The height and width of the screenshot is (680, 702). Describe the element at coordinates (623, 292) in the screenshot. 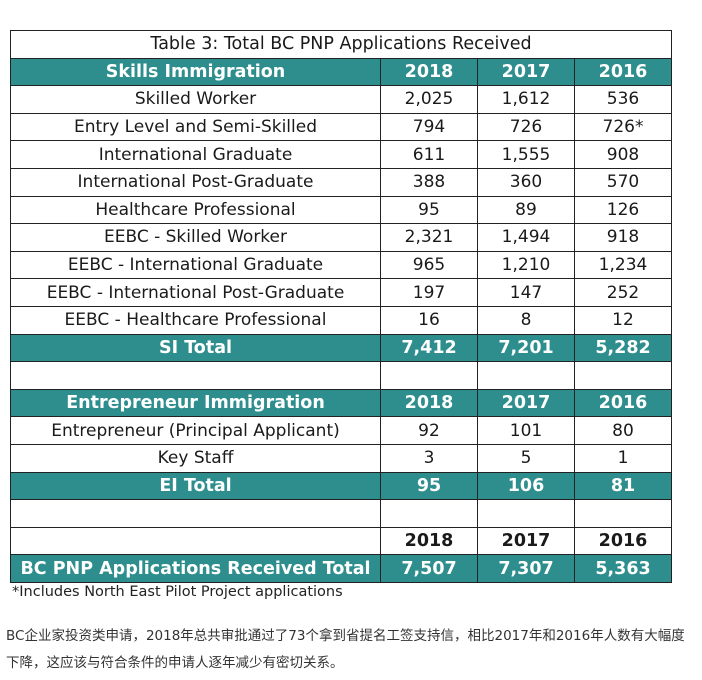

I see `cell-value: 252` at that location.